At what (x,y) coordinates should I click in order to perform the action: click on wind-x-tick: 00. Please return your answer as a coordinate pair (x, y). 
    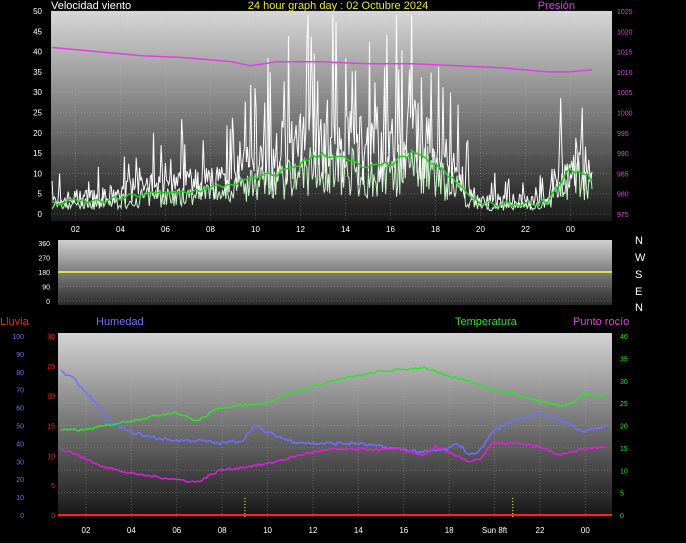
    Looking at the image, I should click on (570, 229).